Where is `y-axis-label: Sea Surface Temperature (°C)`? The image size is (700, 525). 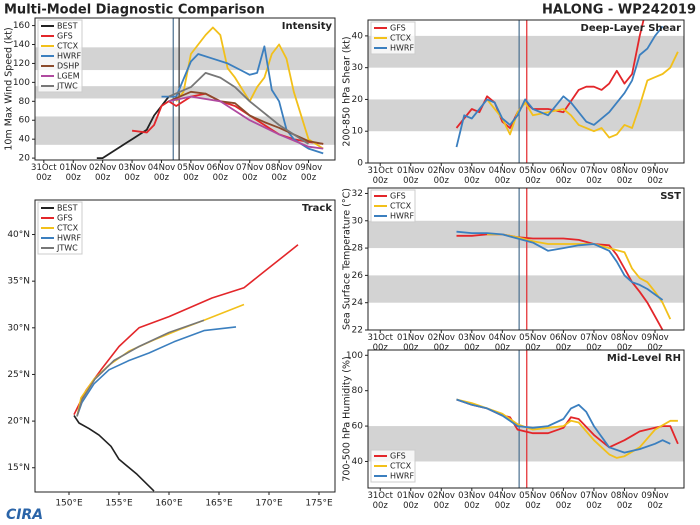 y-axis-label: Sea Surface Temperature (°C) is located at coordinates (347, 259).